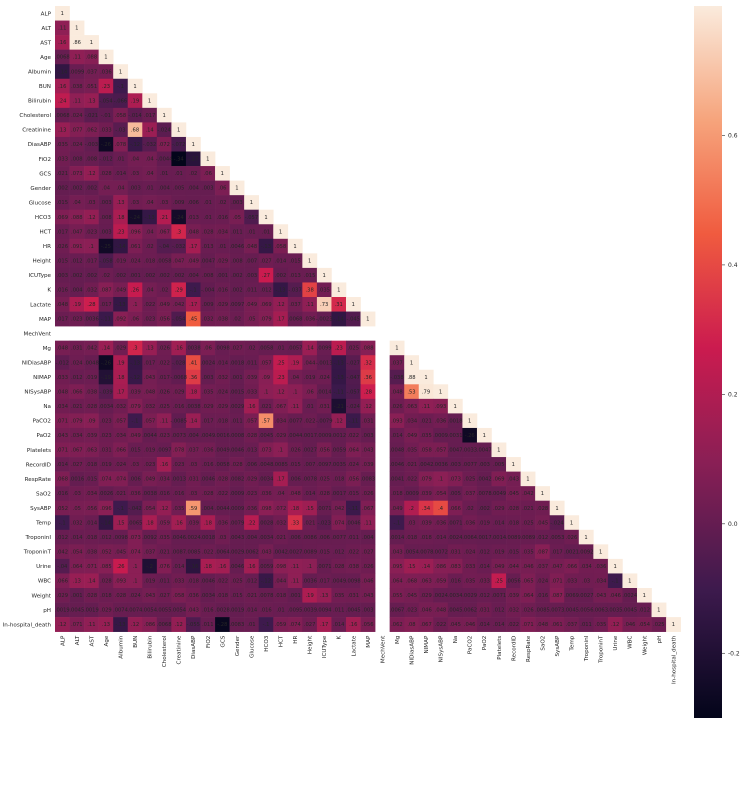 The width and height of the screenshot is (743, 785). I want to click on cell-value-label: .0034, so click(456, 596).